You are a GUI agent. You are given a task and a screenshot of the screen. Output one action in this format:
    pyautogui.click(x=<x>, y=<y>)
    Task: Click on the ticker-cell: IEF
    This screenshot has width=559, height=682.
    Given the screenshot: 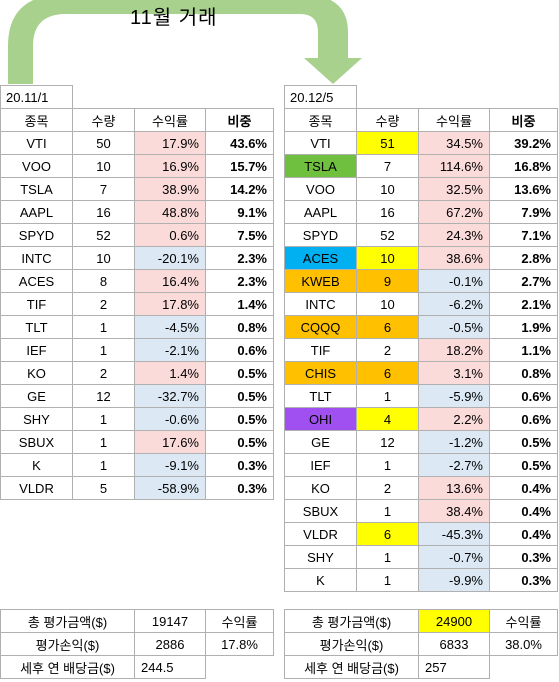 What is the action you would take?
    pyautogui.click(x=36, y=350)
    